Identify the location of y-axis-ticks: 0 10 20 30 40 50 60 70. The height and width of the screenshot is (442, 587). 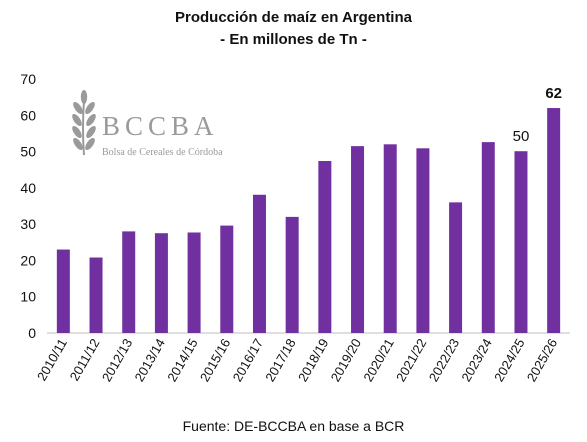
(28, 206).